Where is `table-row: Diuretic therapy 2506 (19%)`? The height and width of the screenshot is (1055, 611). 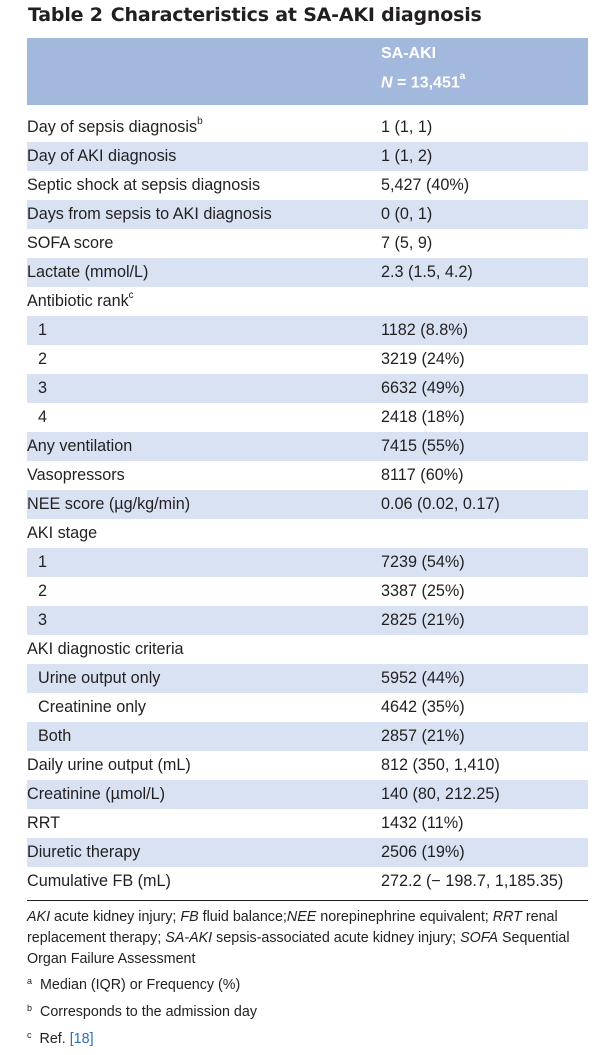
table-row: Diuretic therapy 2506 (19%) is located at coordinates (307, 852).